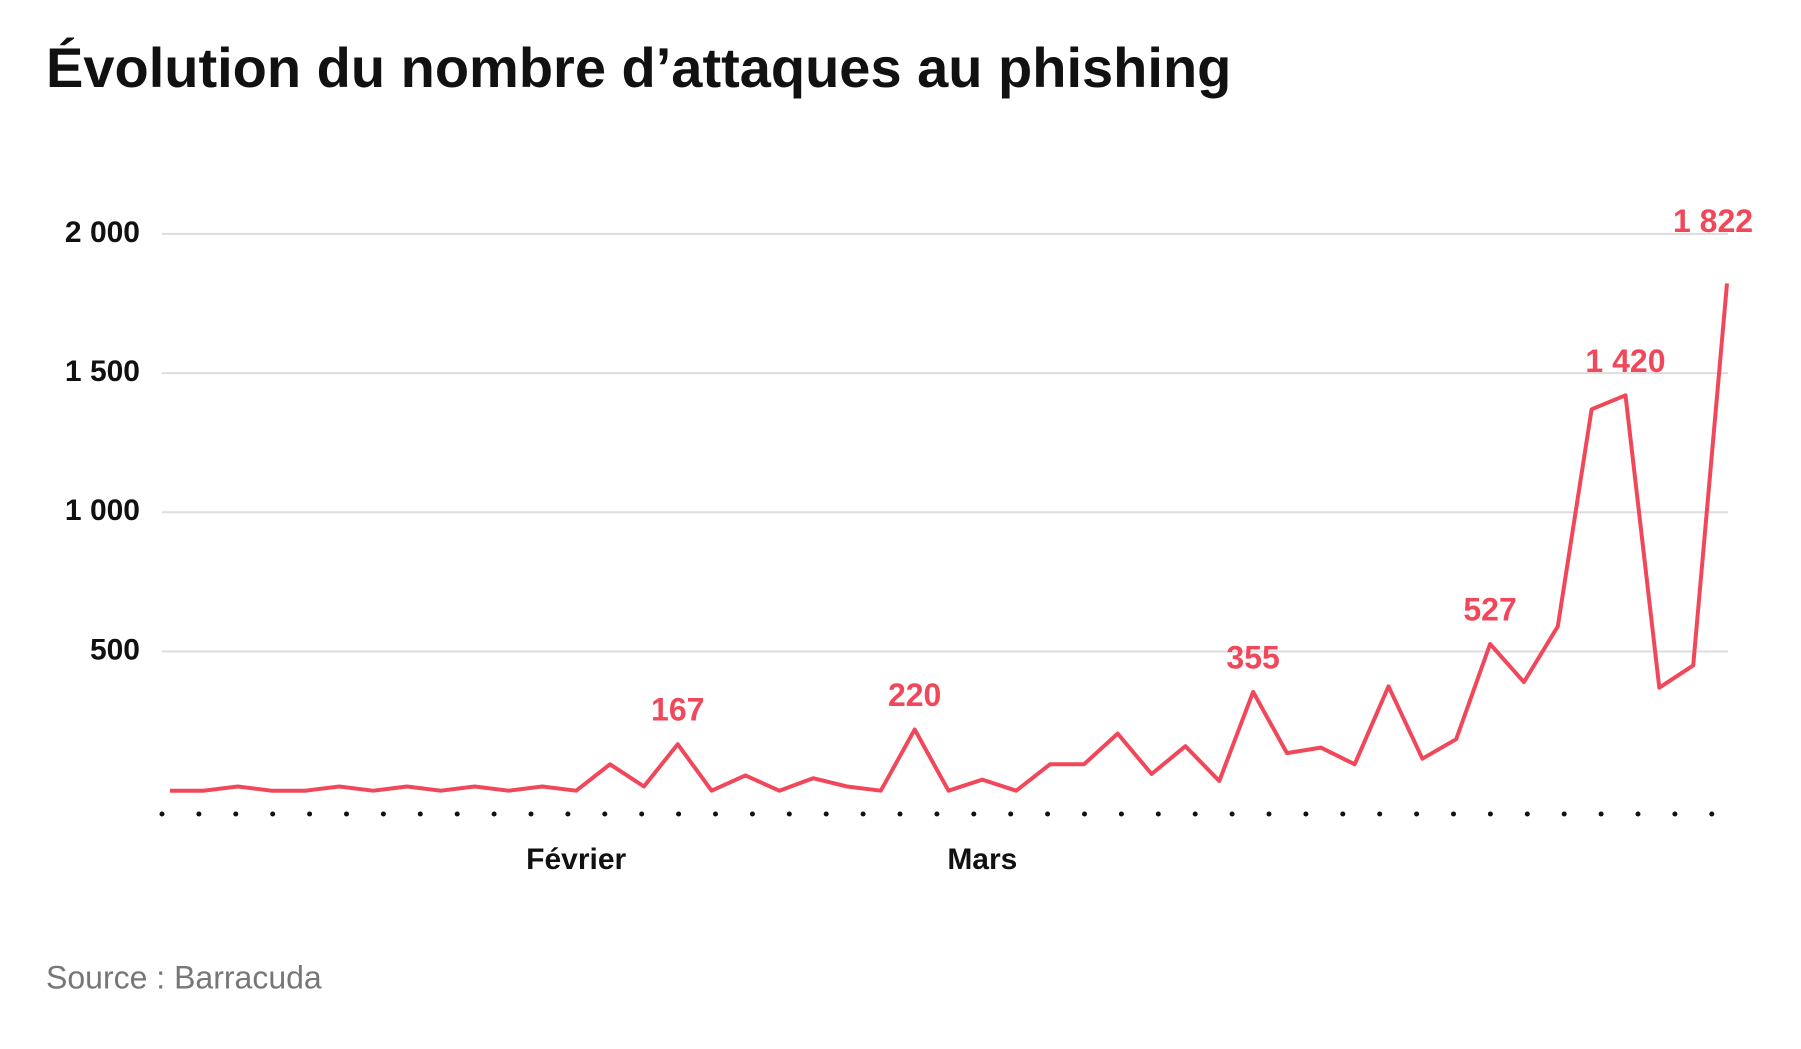  Describe the element at coordinates (982, 859) in the screenshot. I see `x-tick-label: Mars` at that location.